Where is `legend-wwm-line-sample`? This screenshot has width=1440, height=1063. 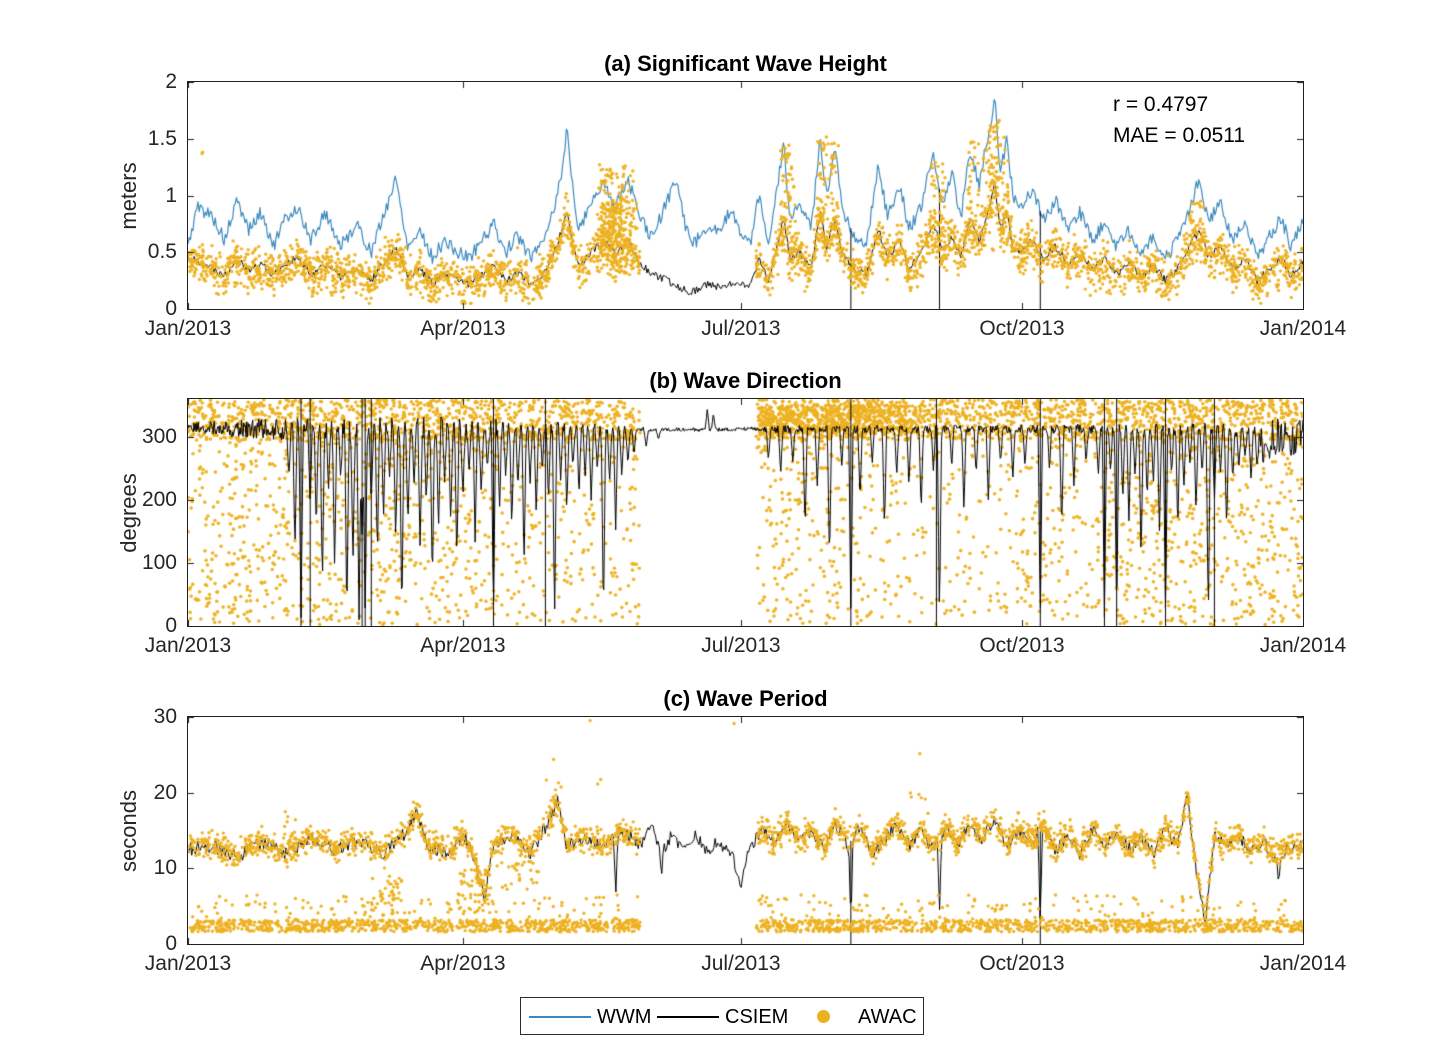 legend-wwm-line-sample is located at coordinates (560, 1017).